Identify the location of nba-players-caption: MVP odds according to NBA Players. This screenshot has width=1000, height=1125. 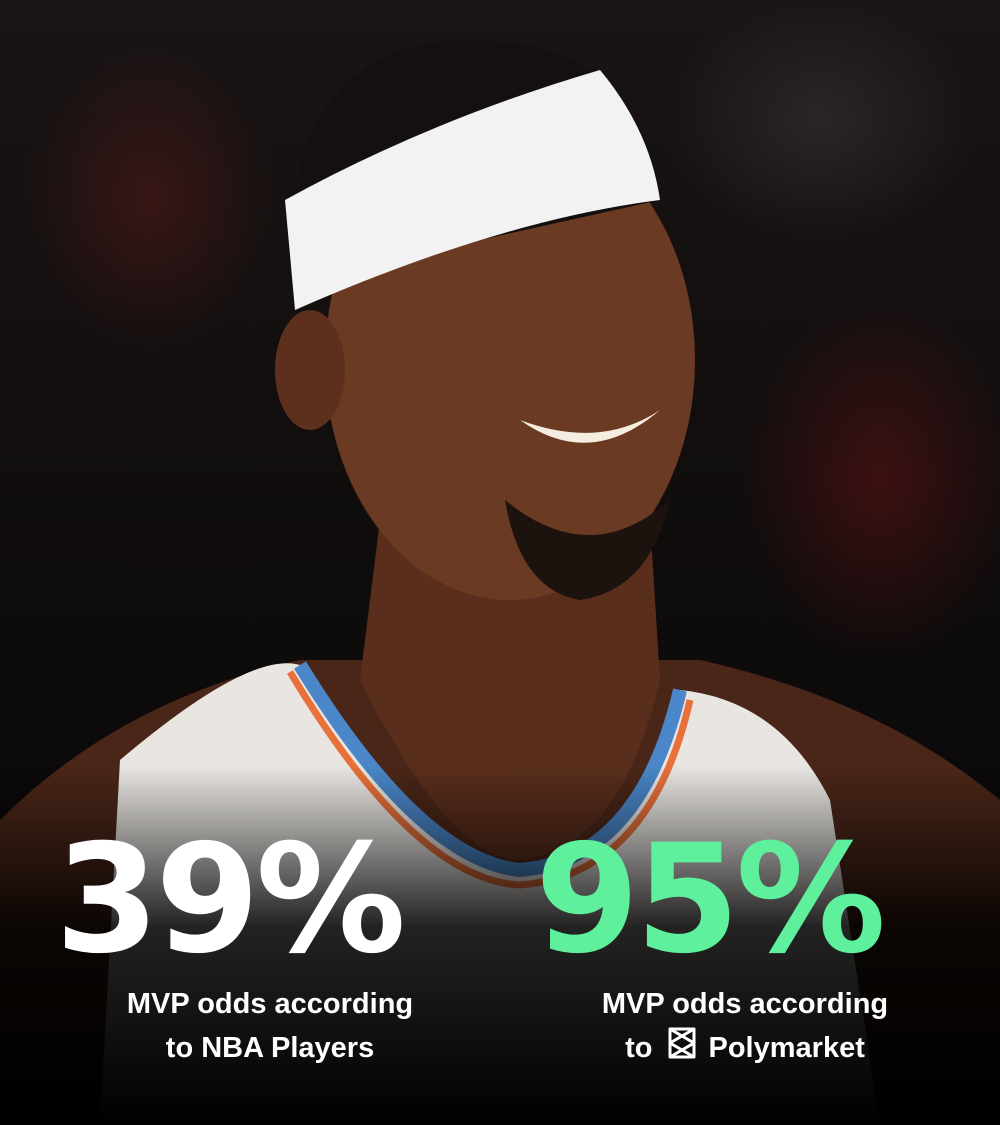
(270, 1026).